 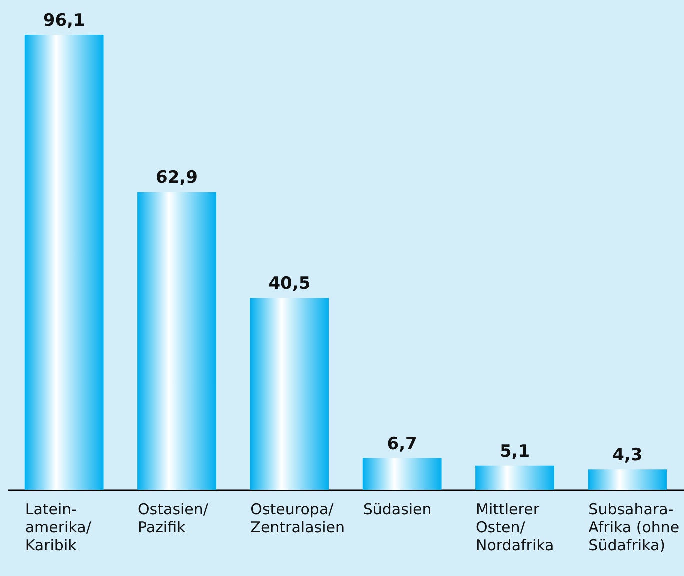 What do you see at coordinates (289, 284) in the screenshot?
I see `data-label: 40,5` at bounding box center [289, 284].